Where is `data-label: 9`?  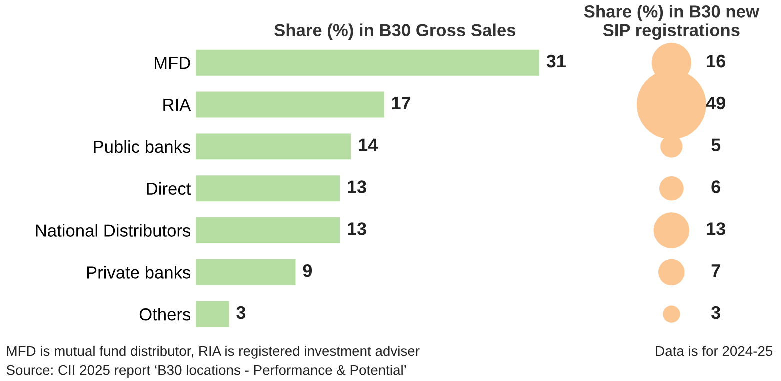 data-label: 9 is located at coordinates (307, 271).